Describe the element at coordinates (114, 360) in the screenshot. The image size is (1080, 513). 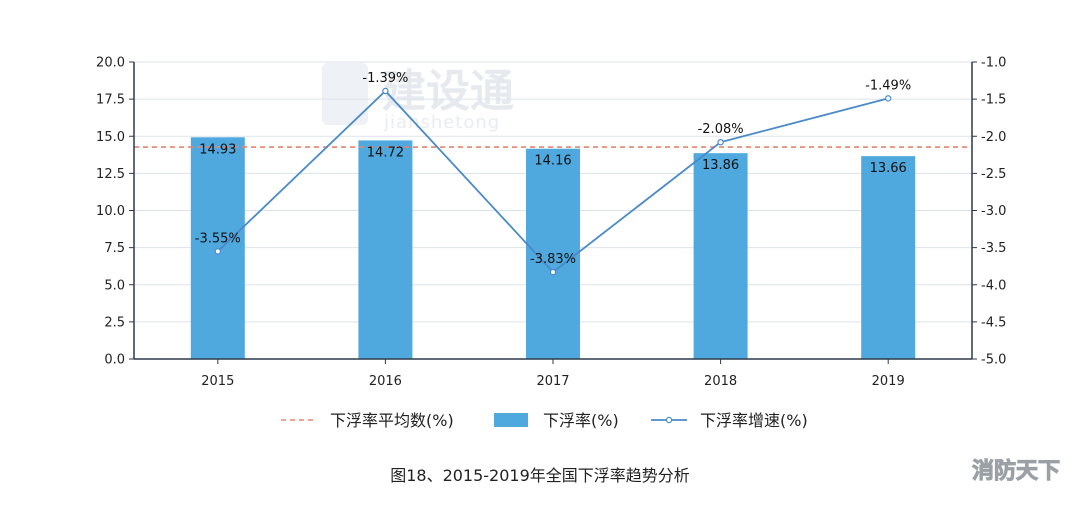
I see `y-left-tick-label: 0.0` at that location.